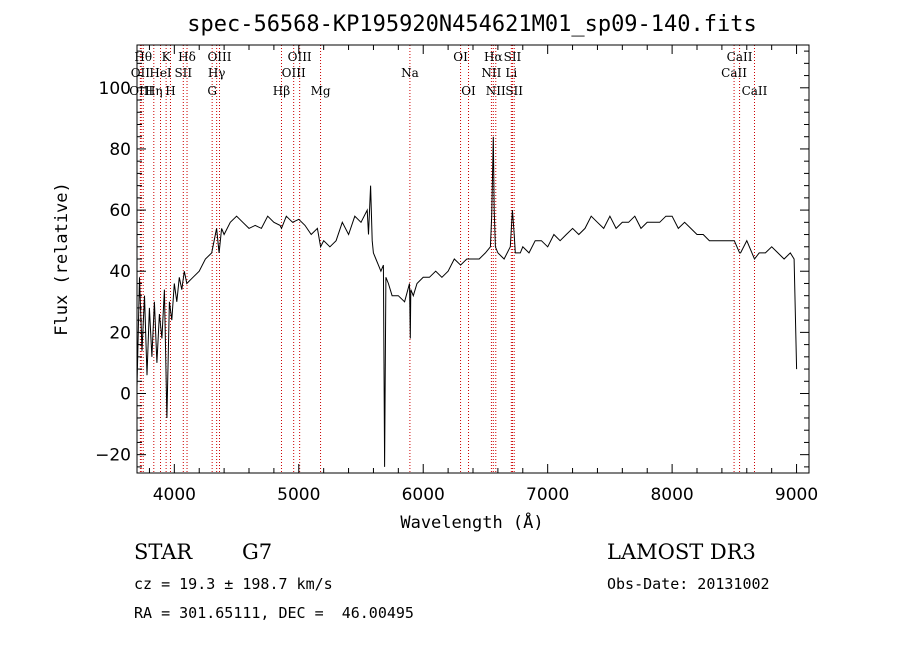 This screenshot has height=649, width=900. What do you see at coordinates (170, 91) in the screenshot?
I see `line-label-6: H` at bounding box center [170, 91].